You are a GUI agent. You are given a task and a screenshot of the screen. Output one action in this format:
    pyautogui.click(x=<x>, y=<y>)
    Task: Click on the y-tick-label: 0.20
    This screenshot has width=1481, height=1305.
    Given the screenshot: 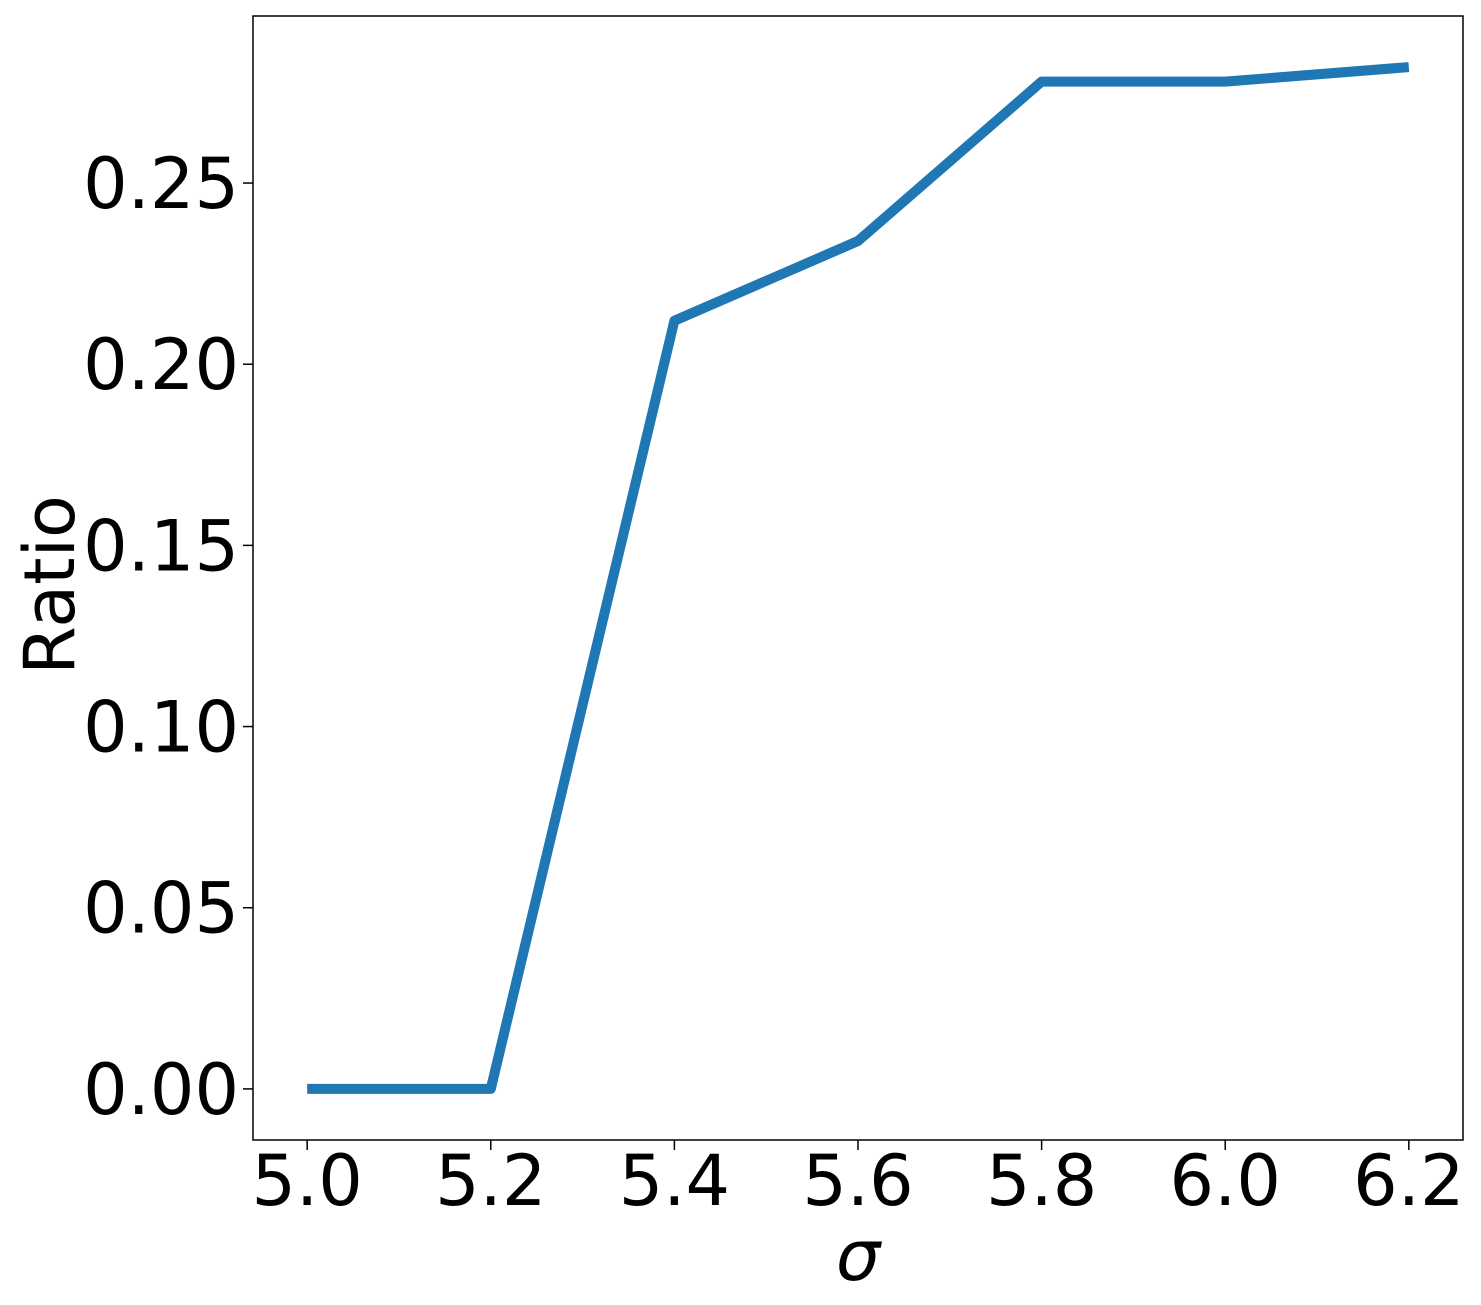 What is the action you would take?
    pyautogui.click(x=161, y=365)
    